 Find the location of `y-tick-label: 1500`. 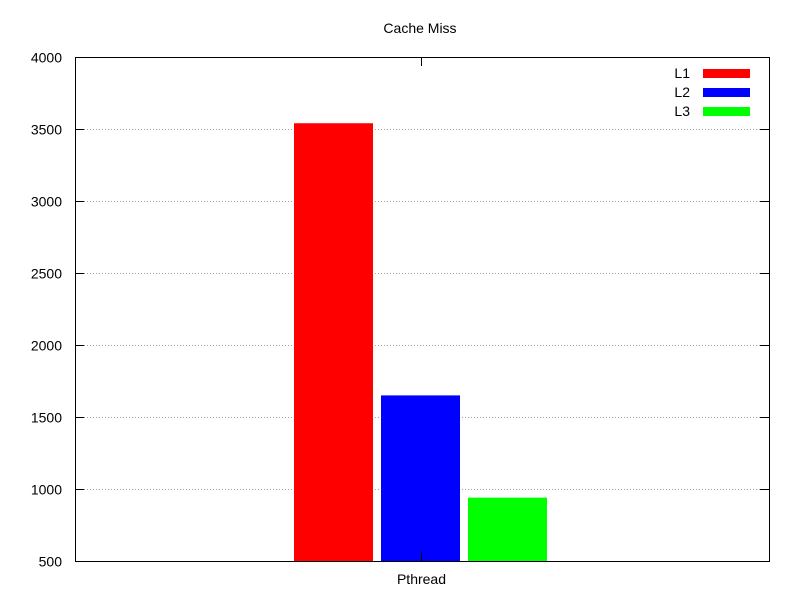

y-tick-label: 1500 is located at coordinates (46, 418).